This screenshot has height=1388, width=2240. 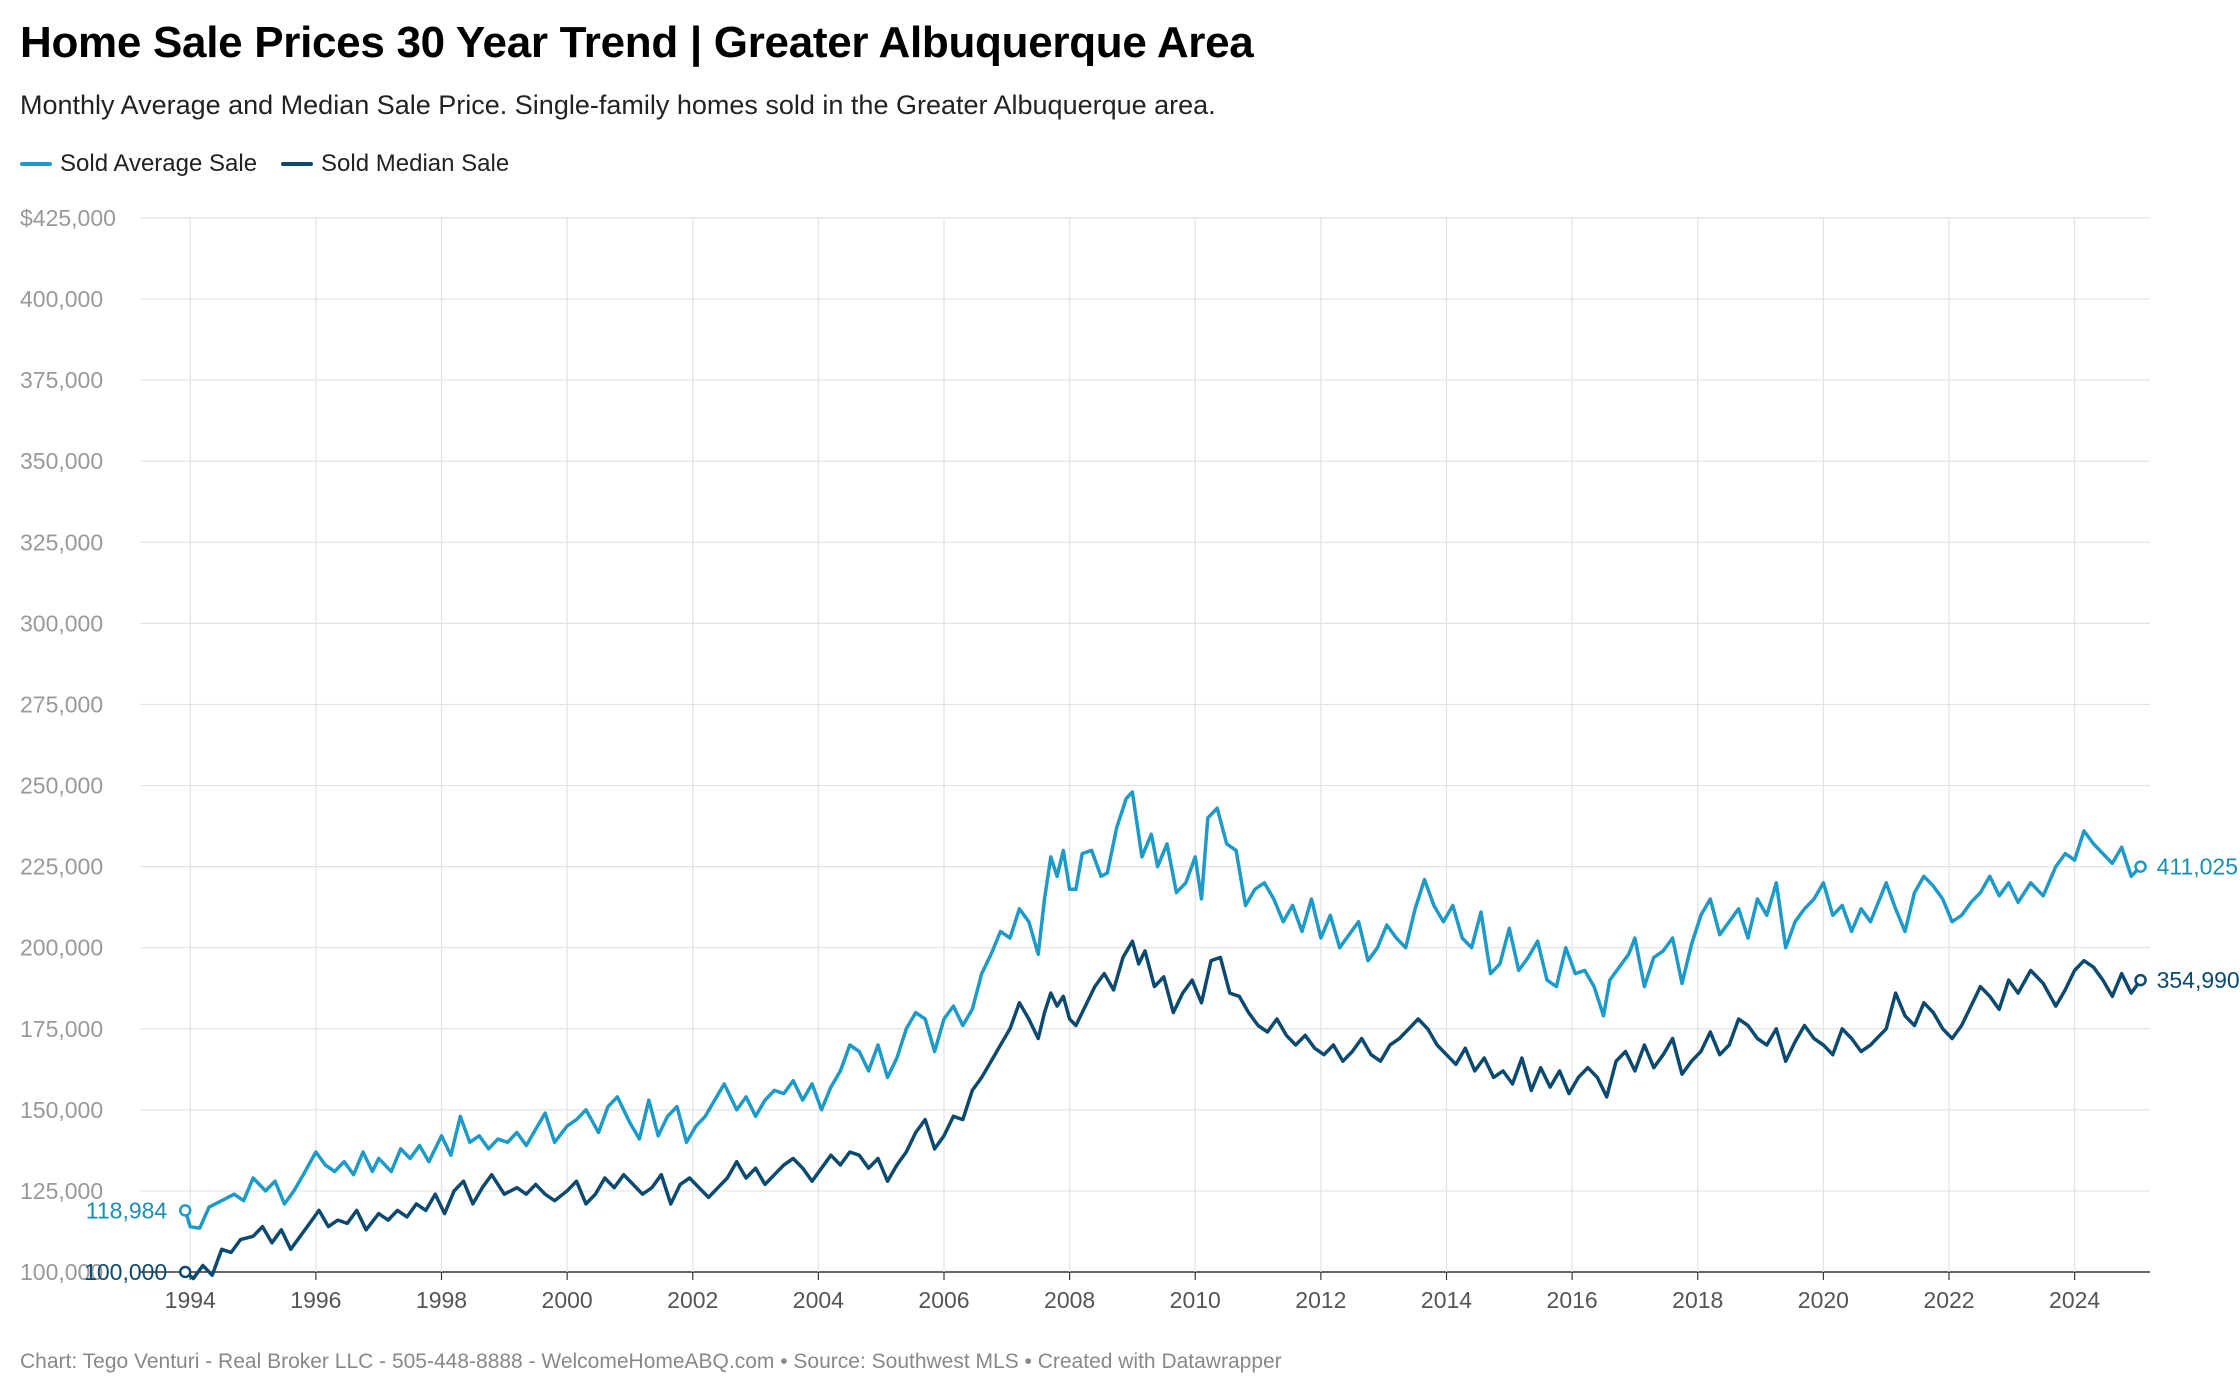 I want to click on x-tick-label: 1998, so click(x=441, y=1300).